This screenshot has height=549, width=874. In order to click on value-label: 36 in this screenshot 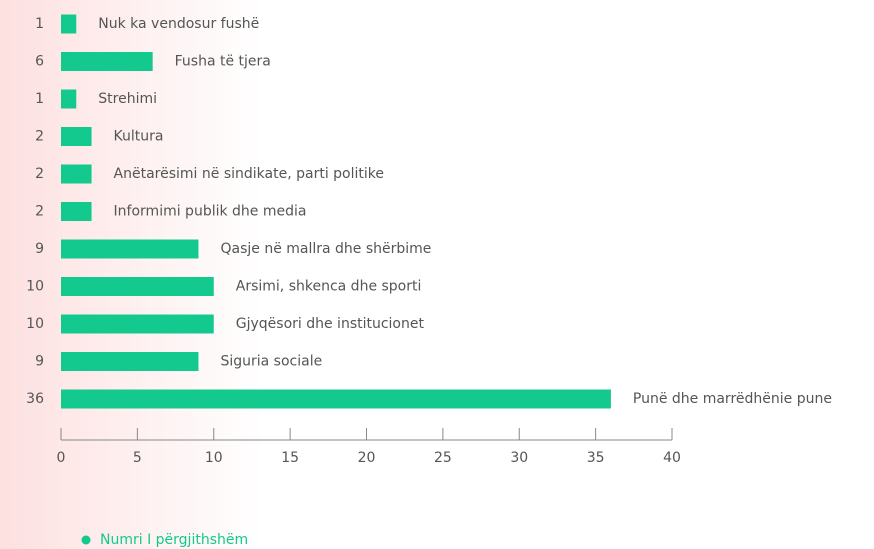, I will do `click(35, 399)`.